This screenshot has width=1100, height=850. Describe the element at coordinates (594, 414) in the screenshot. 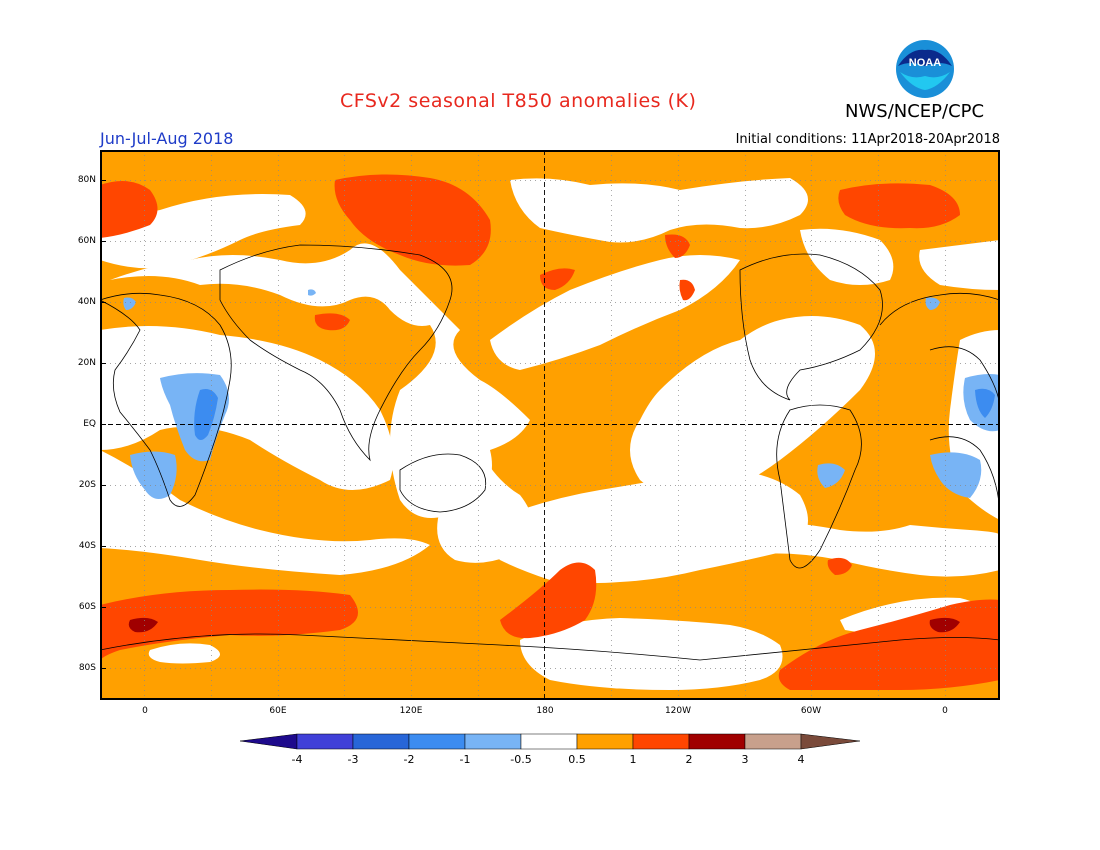

I see `negative-anomaly-medium` at that location.